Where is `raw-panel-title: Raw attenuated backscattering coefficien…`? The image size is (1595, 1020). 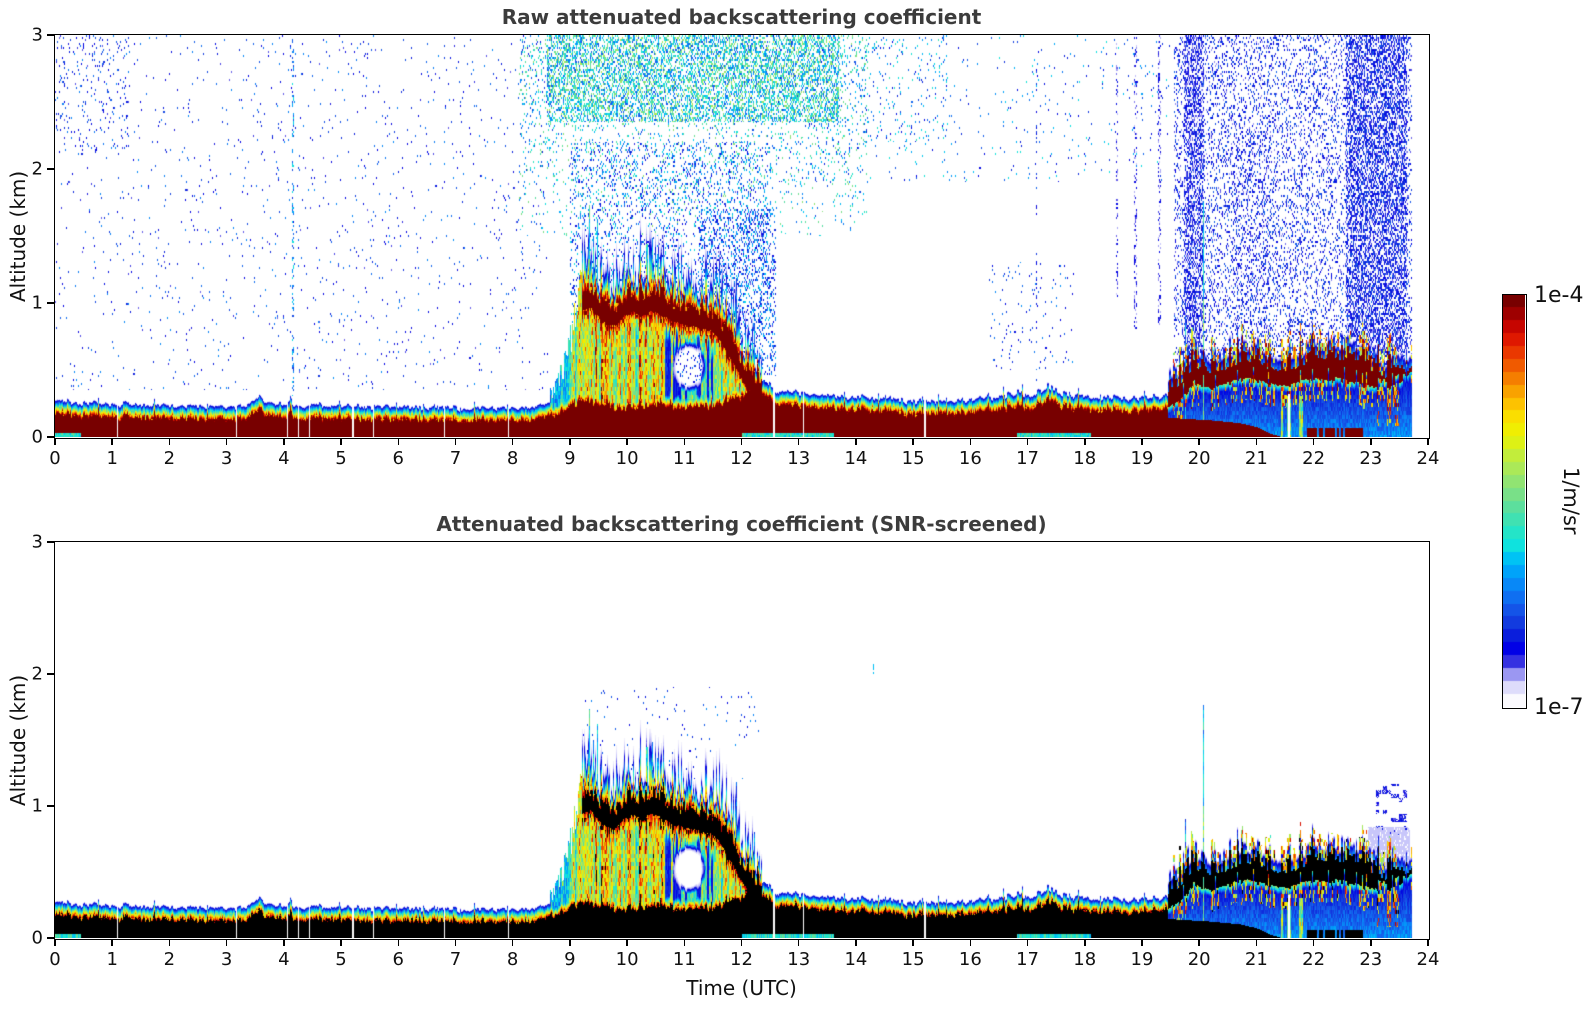
raw-panel-title: Raw attenuated backscattering coefficien… is located at coordinates (741, 17).